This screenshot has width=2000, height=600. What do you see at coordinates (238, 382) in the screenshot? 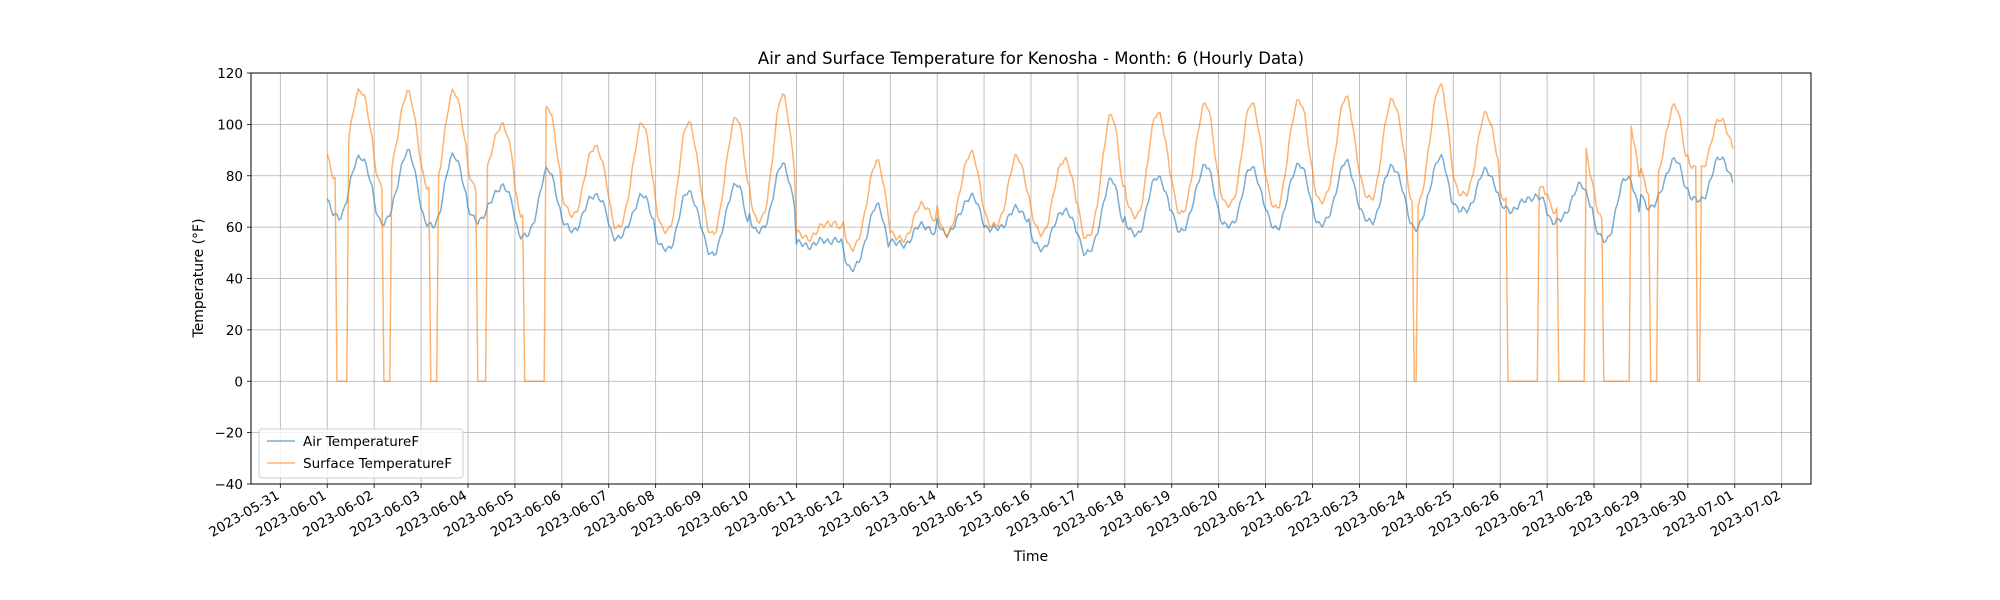
I see `y-tick-label: 0` at bounding box center [238, 382].